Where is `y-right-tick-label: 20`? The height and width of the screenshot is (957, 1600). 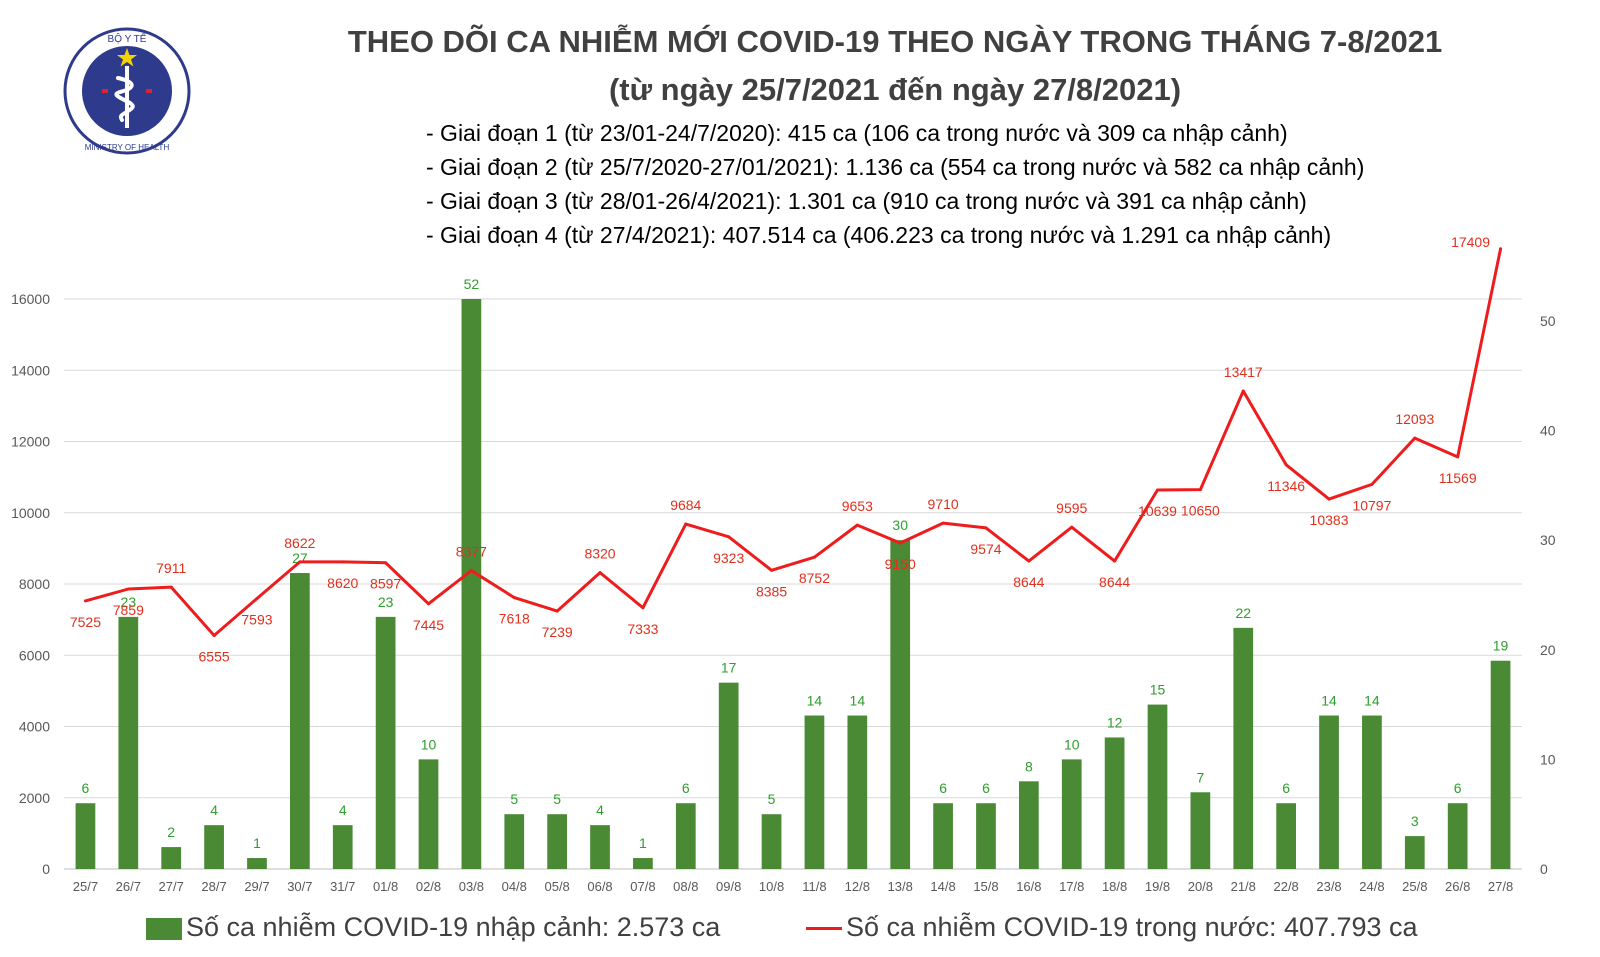
y-right-tick-label: 20 is located at coordinates (1548, 650).